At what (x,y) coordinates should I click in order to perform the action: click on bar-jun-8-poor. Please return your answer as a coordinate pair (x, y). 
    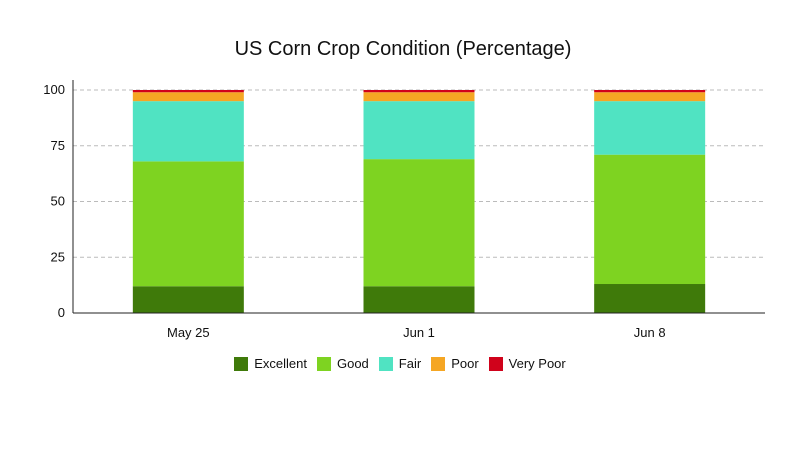
    Looking at the image, I should click on (650, 97).